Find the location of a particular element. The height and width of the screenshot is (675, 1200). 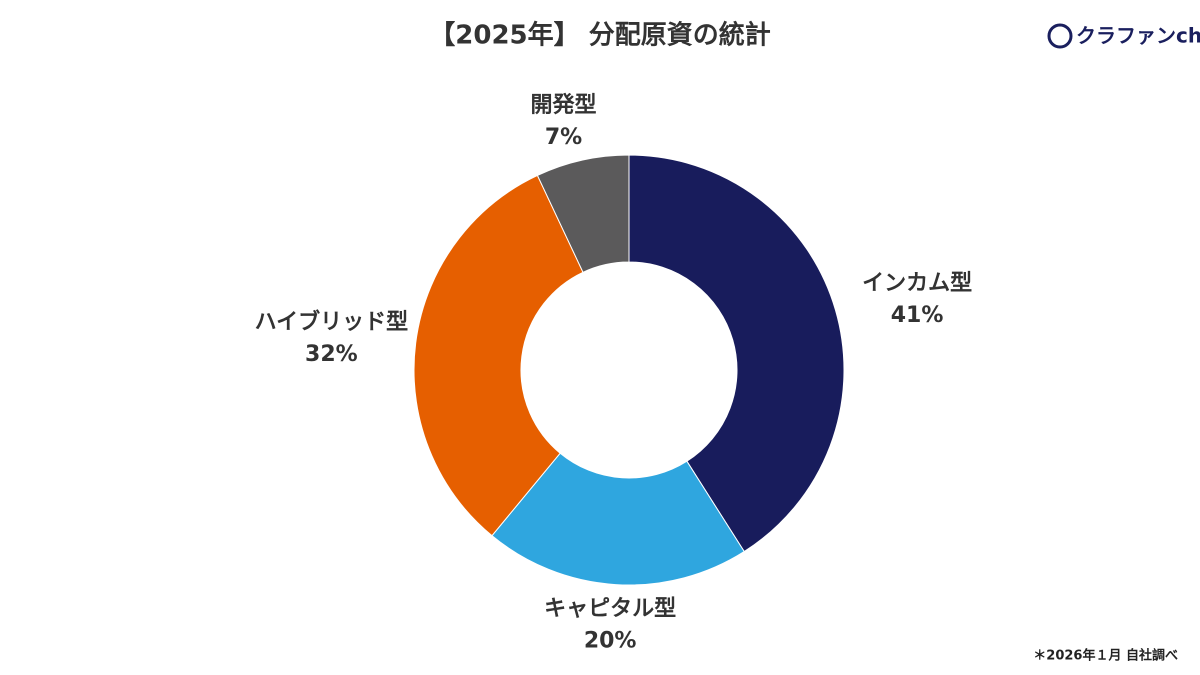

value-label: 32% is located at coordinates (331, 354).